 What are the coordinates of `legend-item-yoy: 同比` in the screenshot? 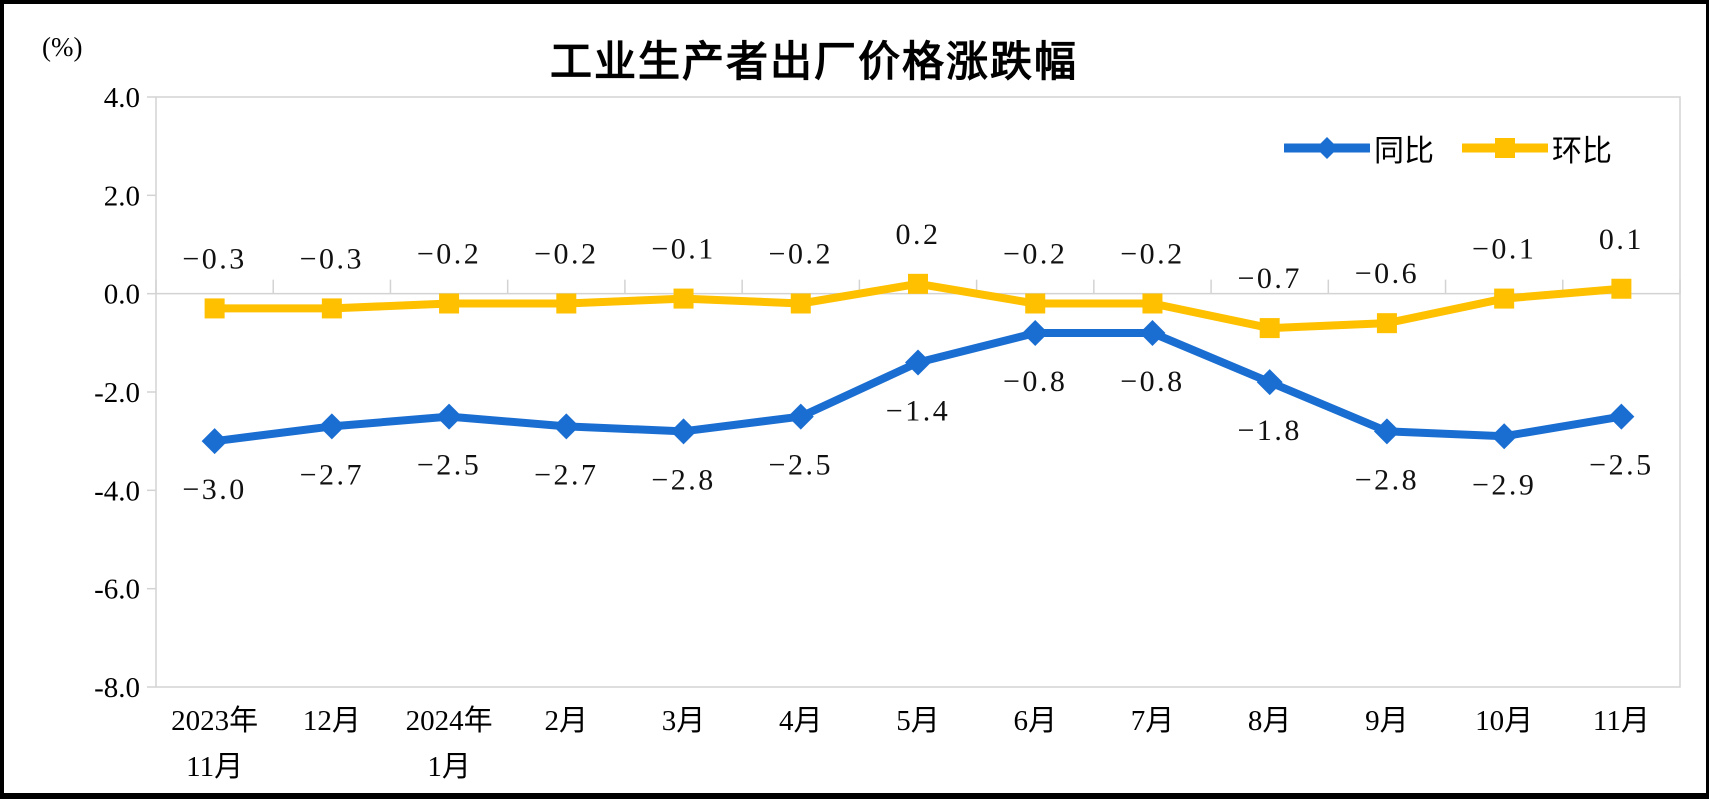 It's located at (1359, 148).